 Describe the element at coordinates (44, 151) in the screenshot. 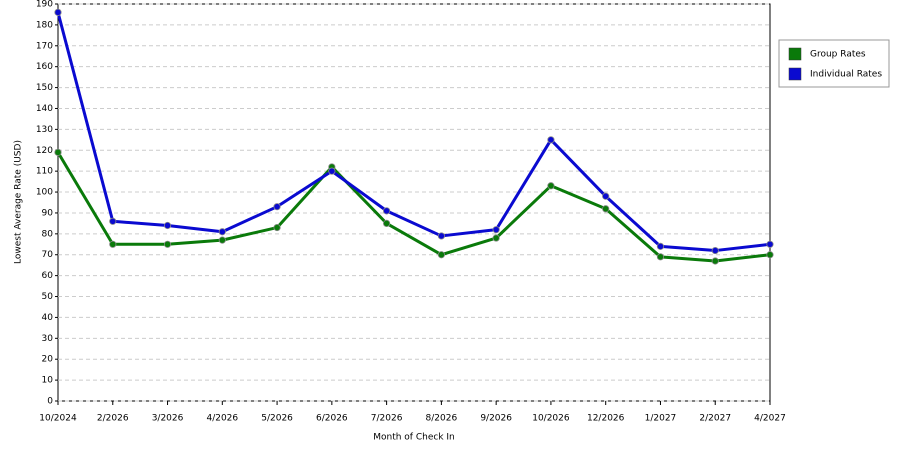

I see `y-tick-label: 120` at that location.